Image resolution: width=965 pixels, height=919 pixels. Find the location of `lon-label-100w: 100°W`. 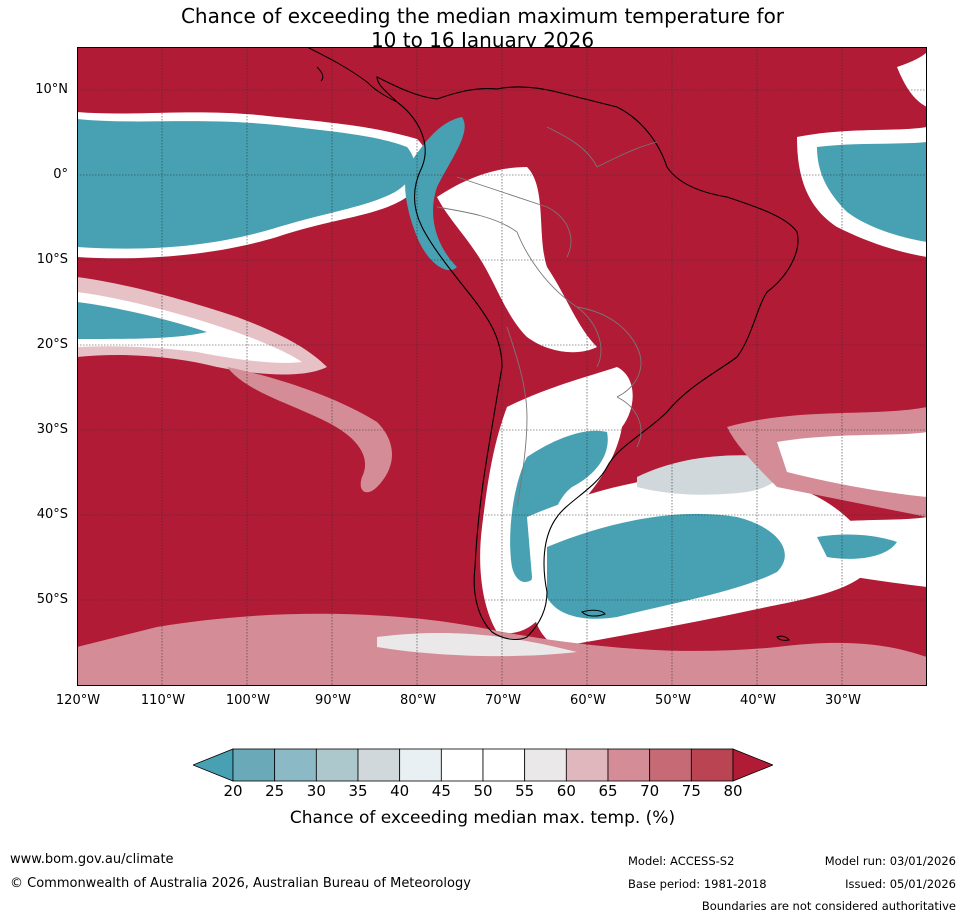

lon-label-100w: 100°W is located at coordinates (248, 700).